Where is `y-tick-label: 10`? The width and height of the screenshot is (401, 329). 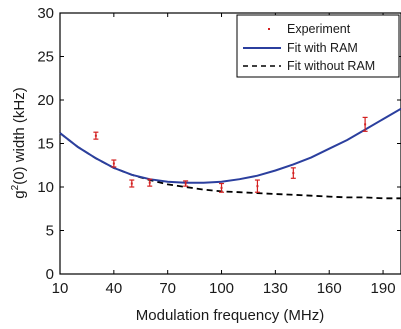
y-tick-label: 10 is located at coordinates (45, 187).